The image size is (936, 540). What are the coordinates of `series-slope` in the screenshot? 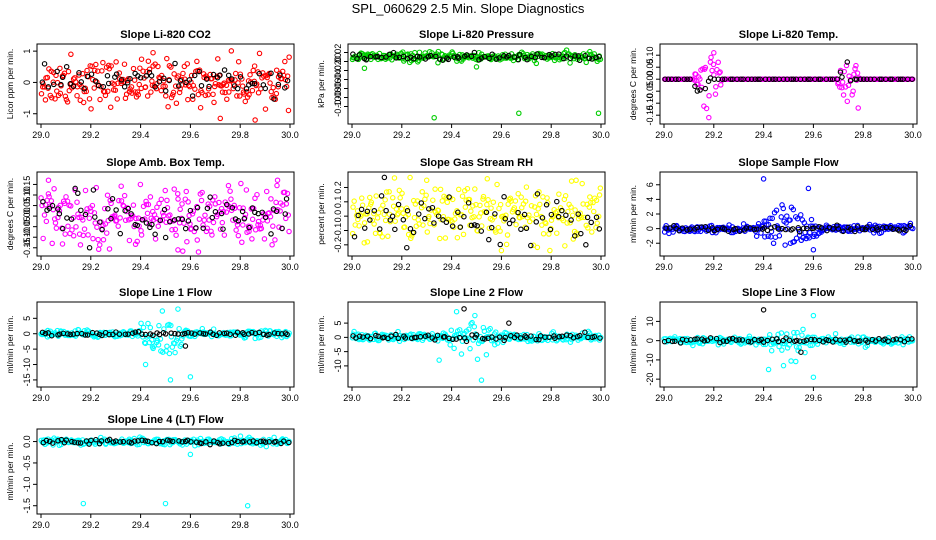 It's located at (788, 214).